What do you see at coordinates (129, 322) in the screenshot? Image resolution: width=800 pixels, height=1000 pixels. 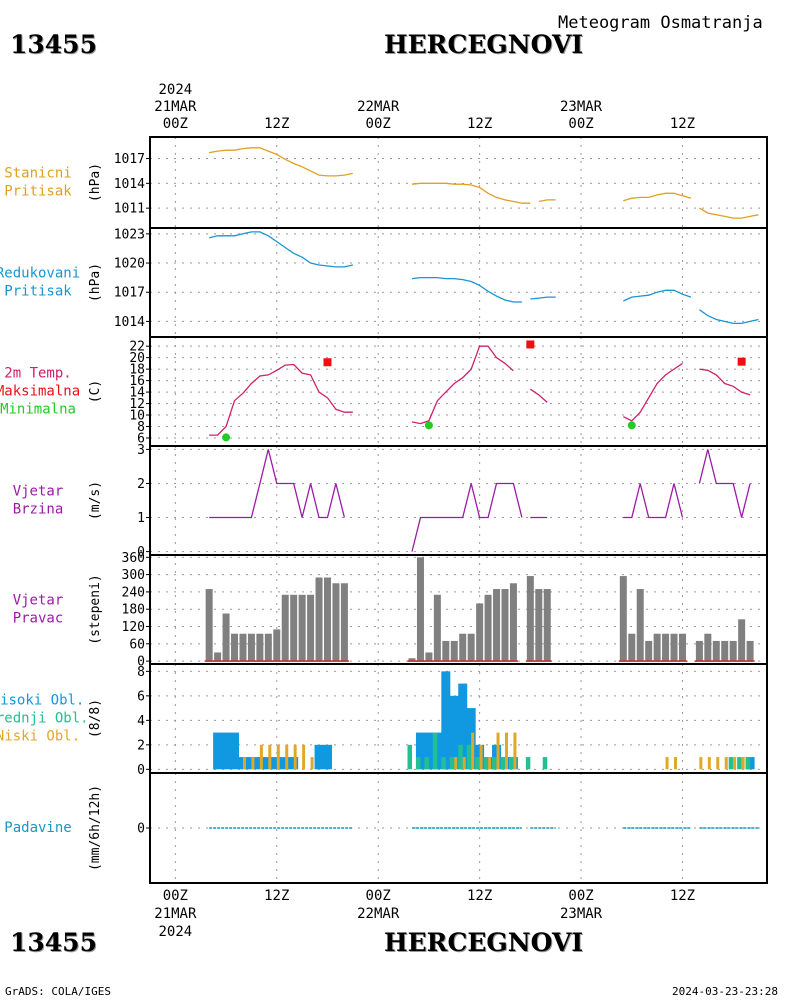 I see `y-tick-label: 1014` at bounding box center [129, 322].